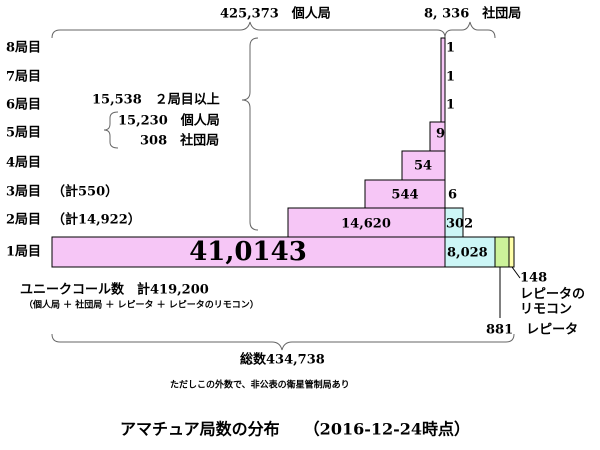  I want to click on bar-label: 54, so click(423, 166).